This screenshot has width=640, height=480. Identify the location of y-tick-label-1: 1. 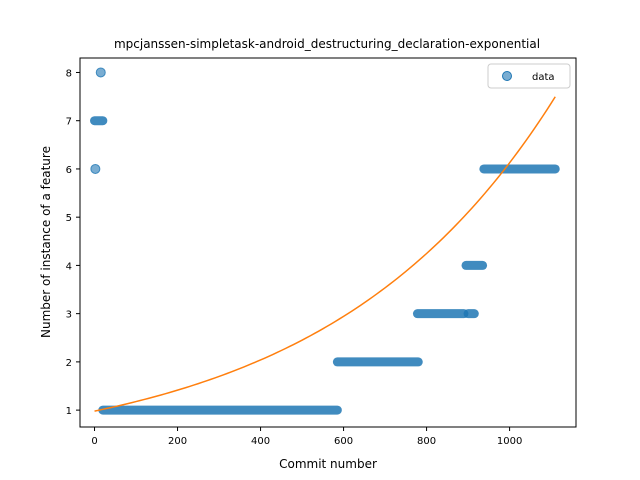
(69, 411).